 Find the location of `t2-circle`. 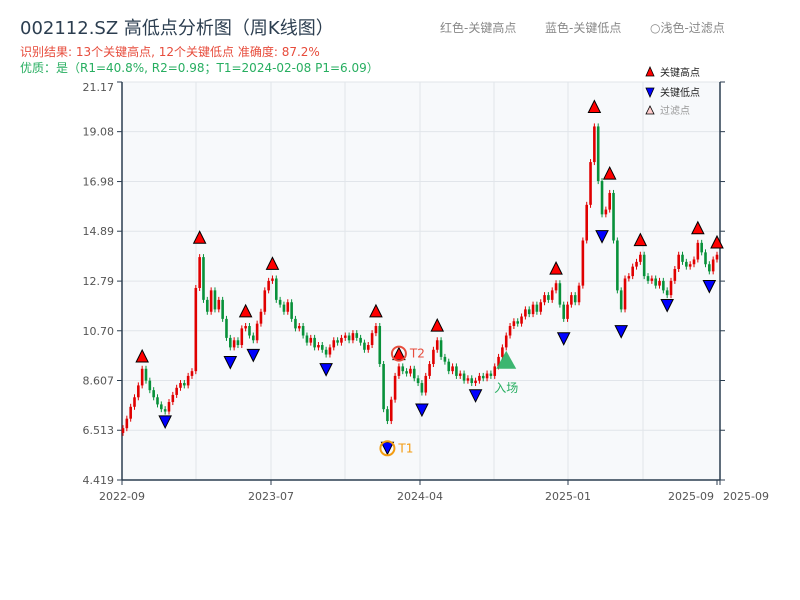

t2-circle is located at coordinates (398, 353).